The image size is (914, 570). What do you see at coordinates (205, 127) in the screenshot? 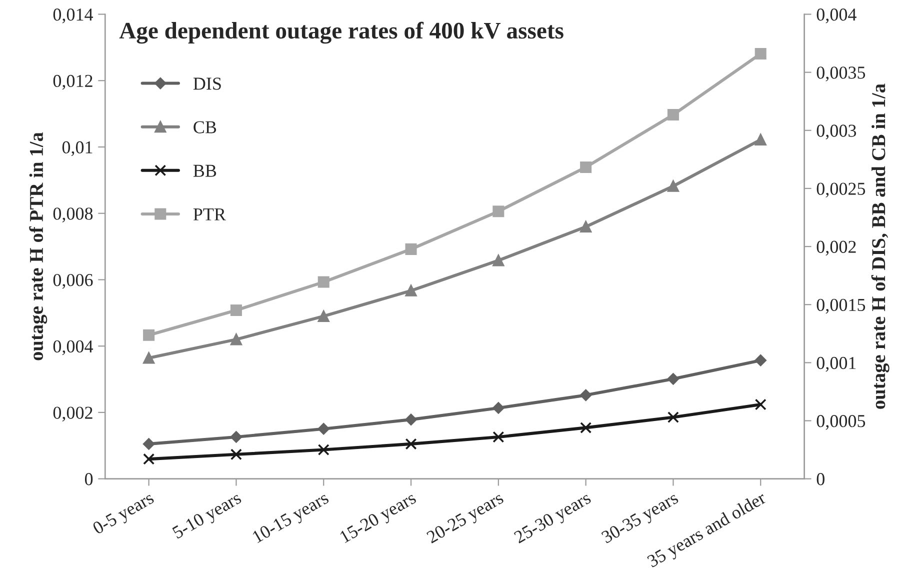
I see `legend-label: CB` at bounding box center [205, 127].